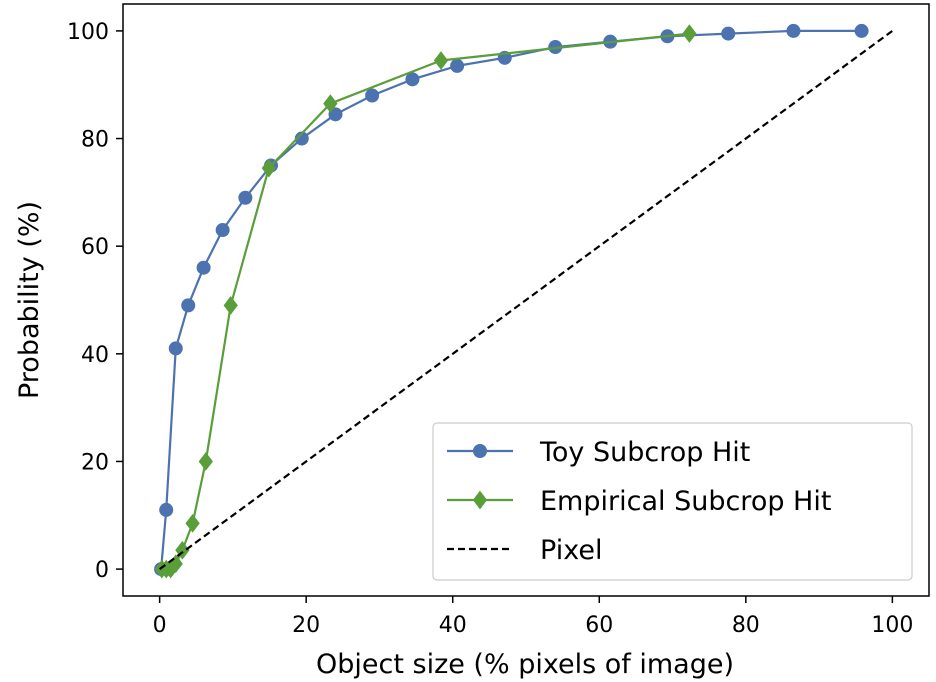  I want to click on x-tick-label: 60, so click(599, 625).